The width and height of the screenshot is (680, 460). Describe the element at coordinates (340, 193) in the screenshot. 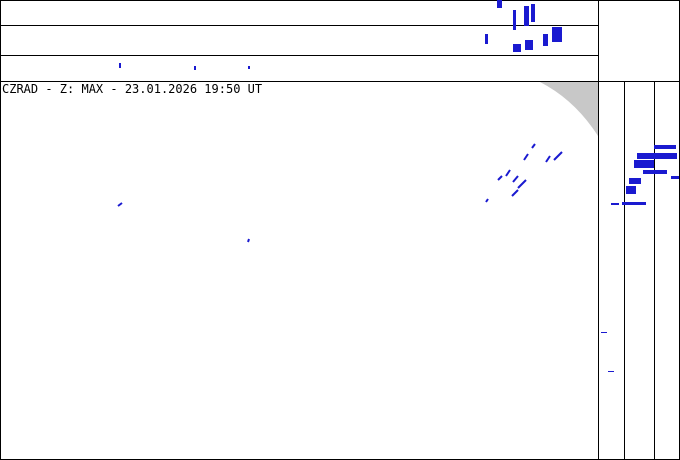

I see `echoes-main` at that location.